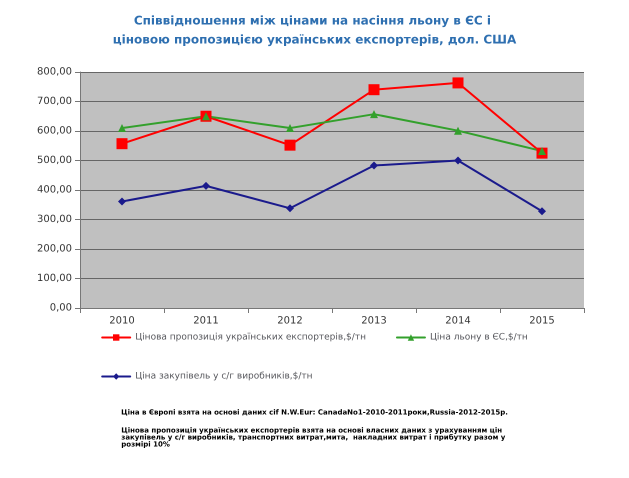 The width and height of the screenshot is (629, 478). What do you see at coordinates (314, 30) in the screenshot?
I see `chart-title: Співвідношення між цінами на насіння льону в ЄС і ціновою пропозицією українських експортерів, дол. США` at bounding box center [314, 30].